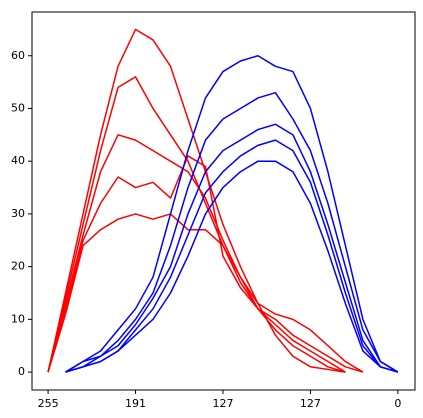 The width and height of the screenshot is (423, 418). I want to click on x-tick-label: 191, so click(135, 403).